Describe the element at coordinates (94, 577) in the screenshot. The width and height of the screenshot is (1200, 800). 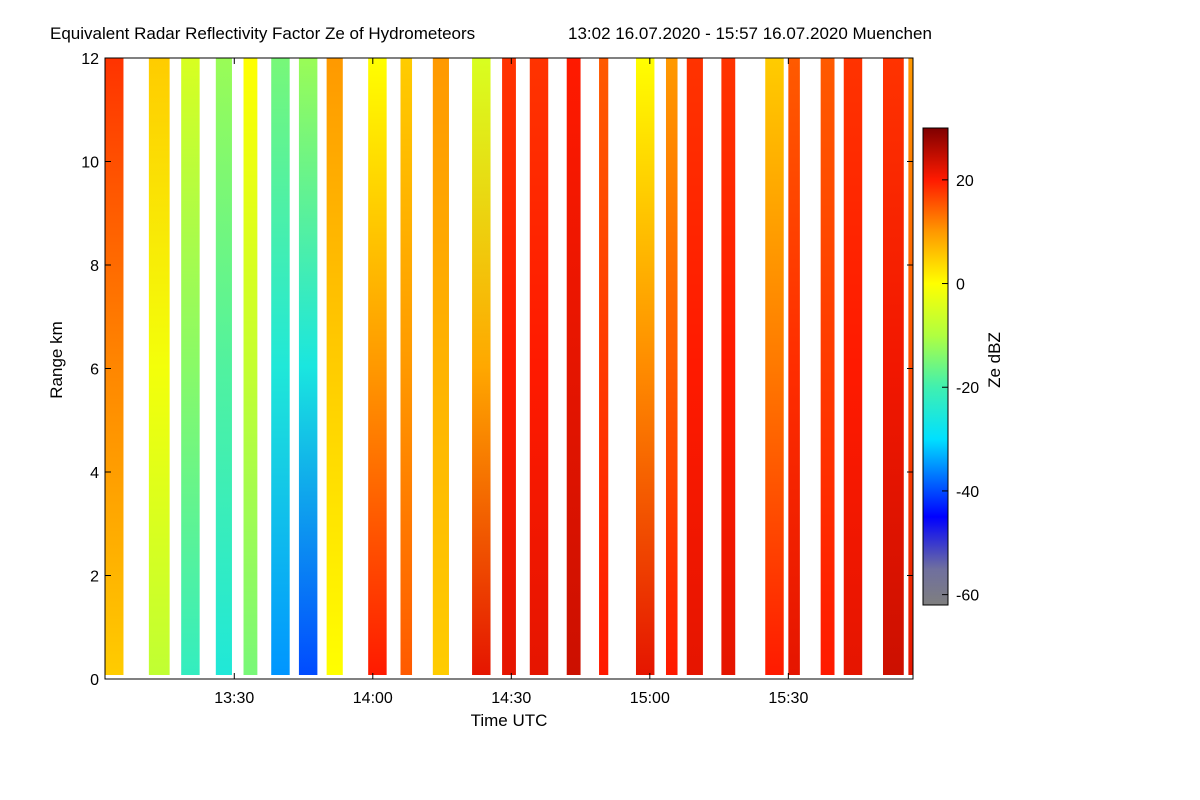
I see `y-tick-label: 2` at that location.